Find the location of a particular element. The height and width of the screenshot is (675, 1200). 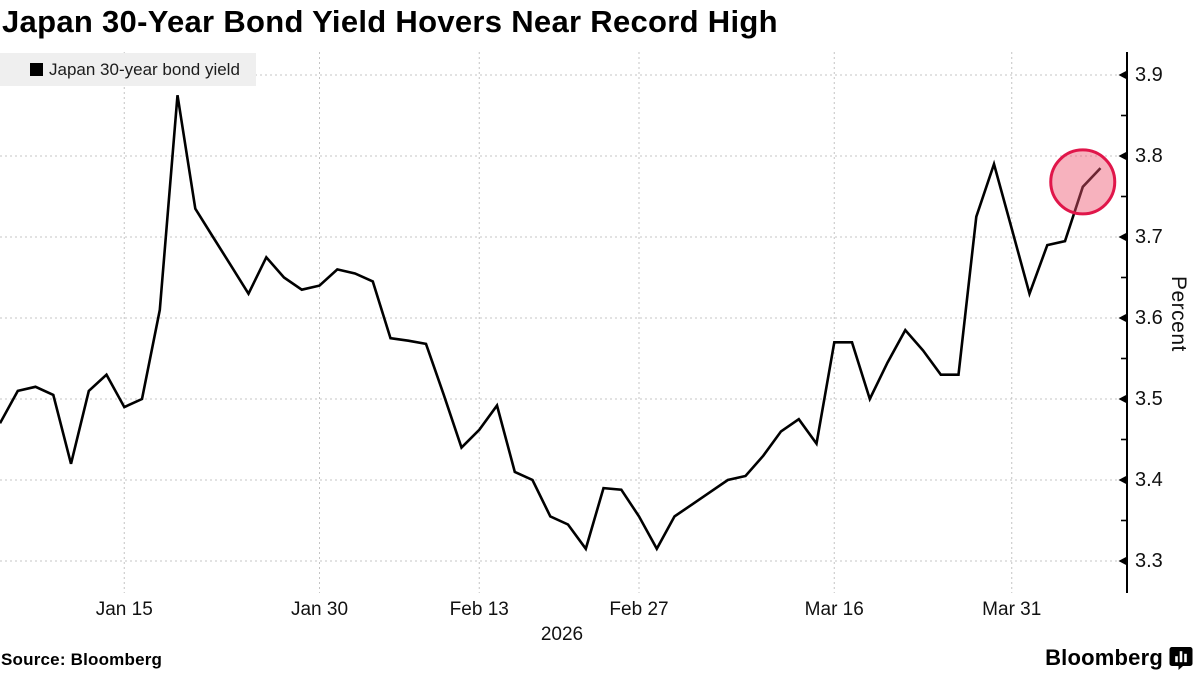

legend: Japan 30-year bond yield is located at coordinates (128, 69).